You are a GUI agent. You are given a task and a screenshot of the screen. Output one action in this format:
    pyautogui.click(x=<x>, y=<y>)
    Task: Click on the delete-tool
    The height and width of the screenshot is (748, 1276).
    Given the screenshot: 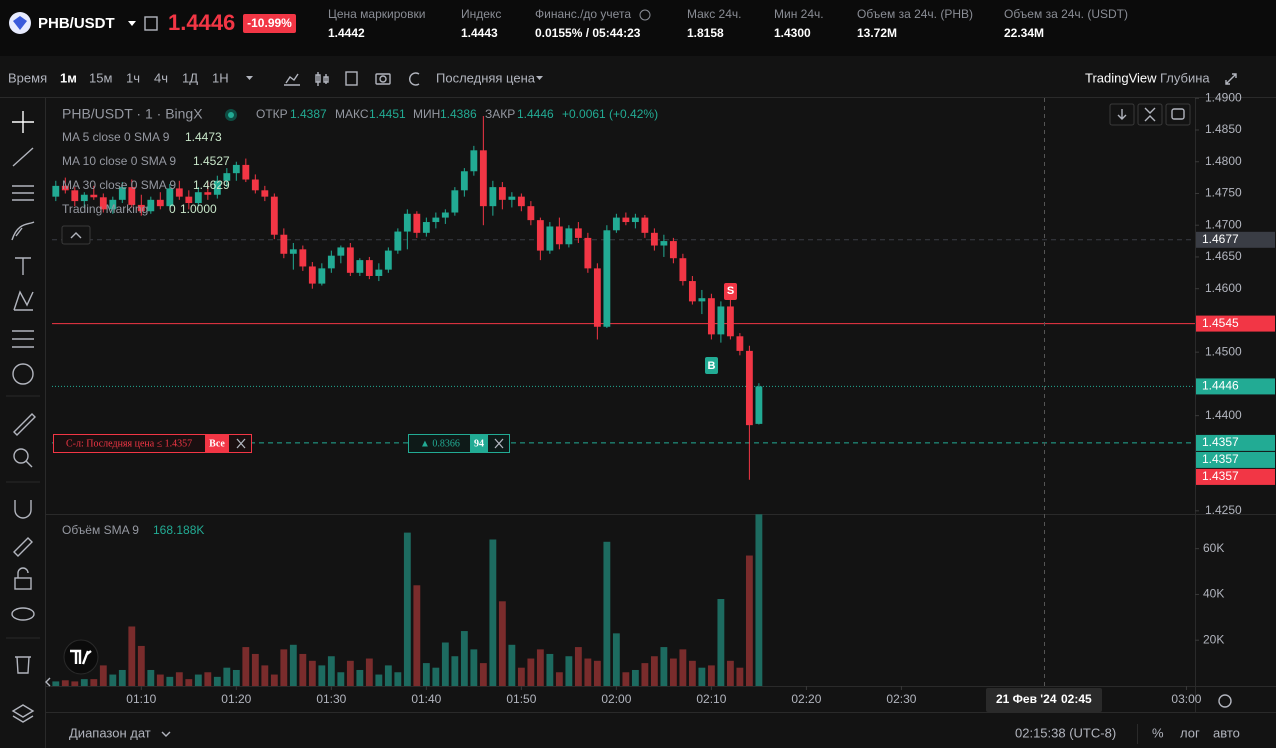 What is the action you would take?
    pyautogui.click(x=23, y=665)
    